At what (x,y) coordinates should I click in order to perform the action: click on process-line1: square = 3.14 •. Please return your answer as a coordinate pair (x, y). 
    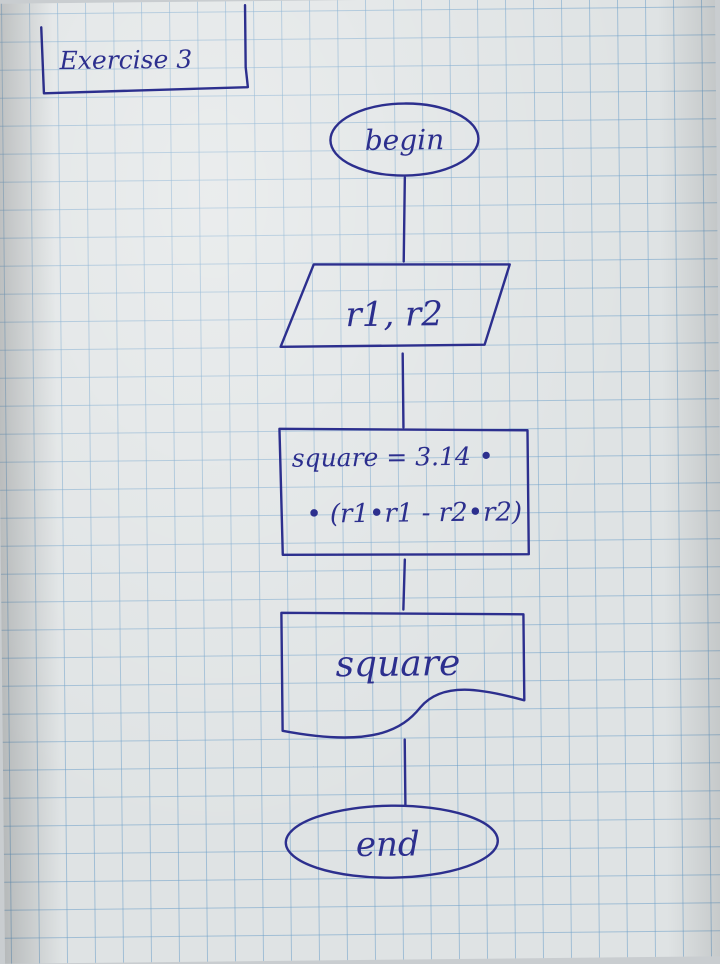
    Looking at the image, I should click on (393, 457).